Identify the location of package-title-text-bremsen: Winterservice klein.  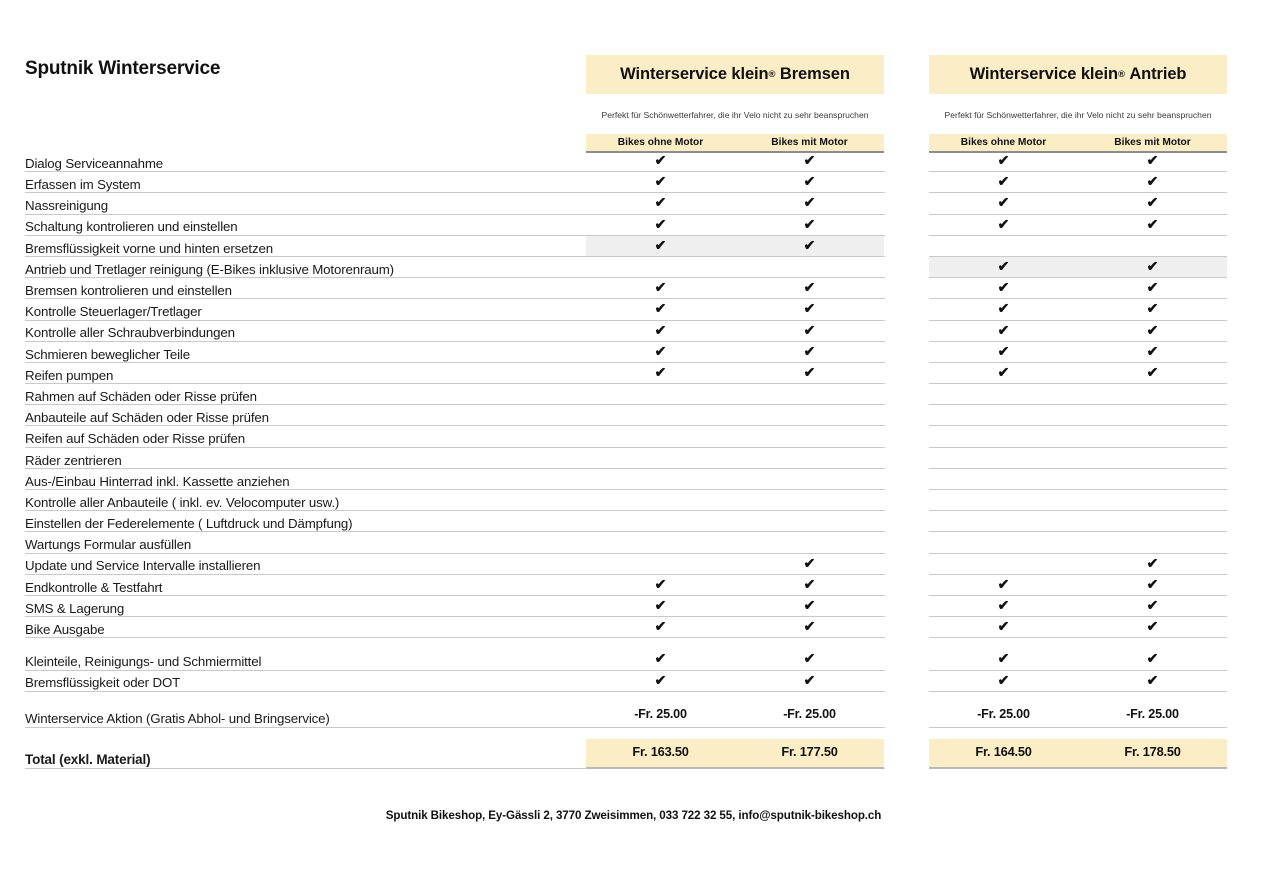
(694, 74).